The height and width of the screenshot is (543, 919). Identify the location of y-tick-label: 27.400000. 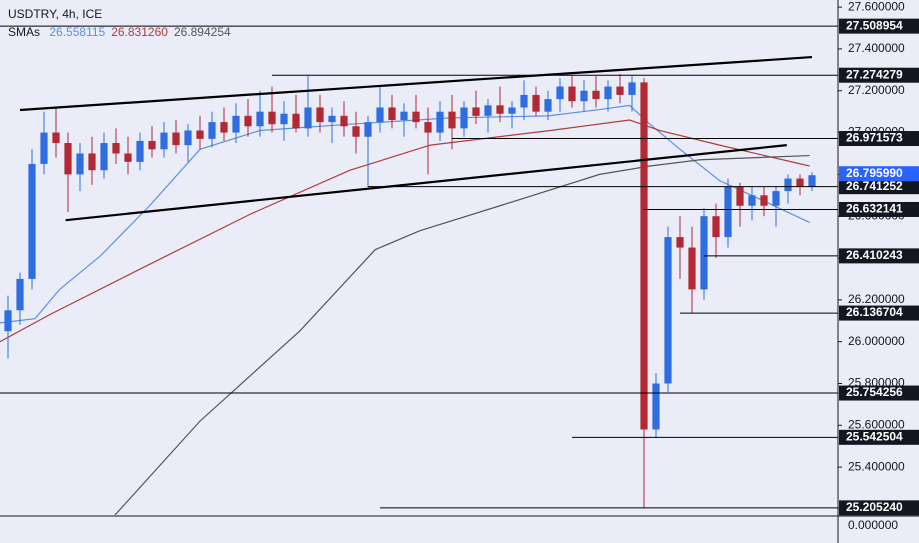
(876, 48).